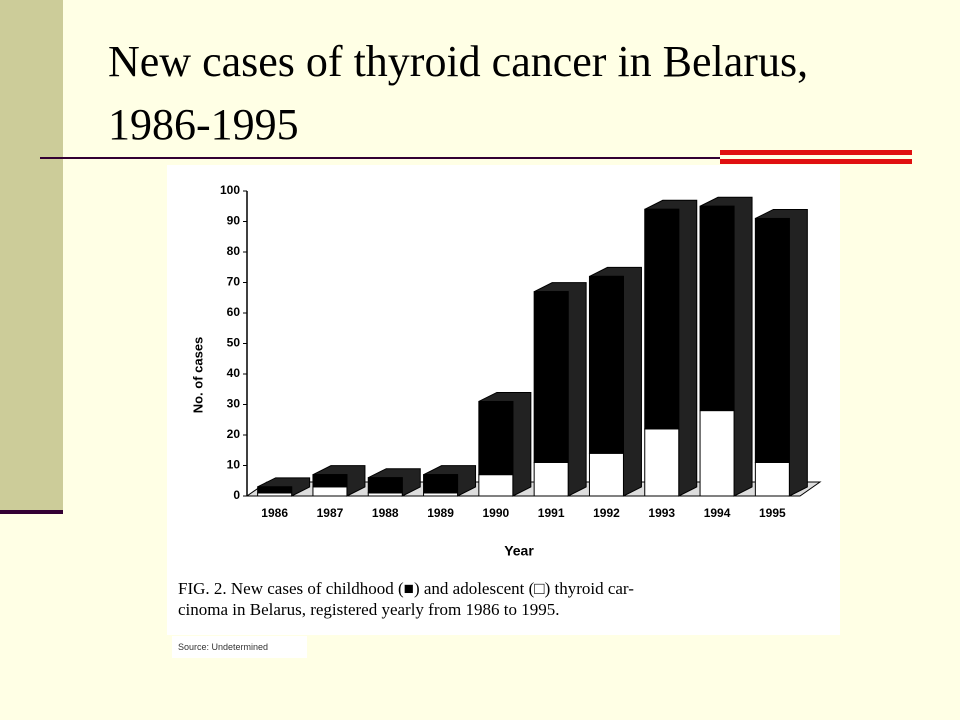 Image resolution: width=960 pixels, height=720 pixels. I want to click on y-tick-label: 100, so click(230, 190).